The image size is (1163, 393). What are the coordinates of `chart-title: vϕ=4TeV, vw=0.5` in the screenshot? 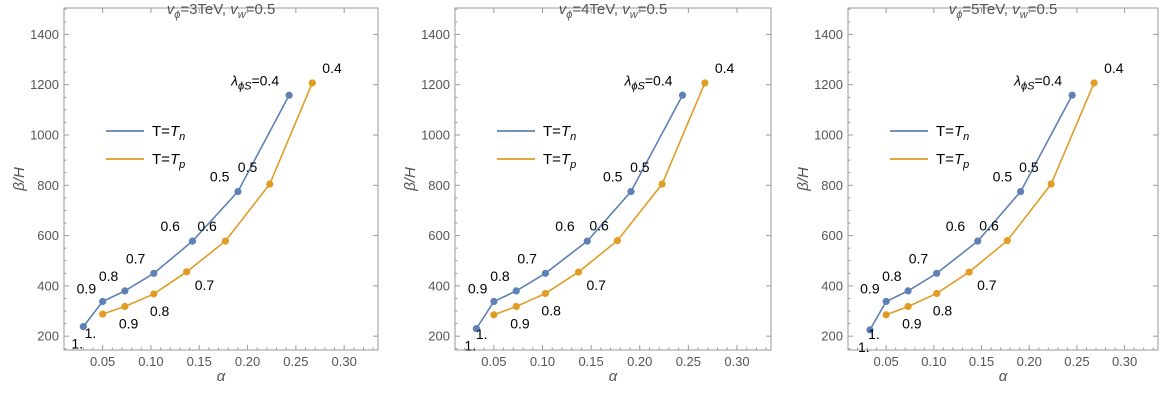 It's located at (613, 11).